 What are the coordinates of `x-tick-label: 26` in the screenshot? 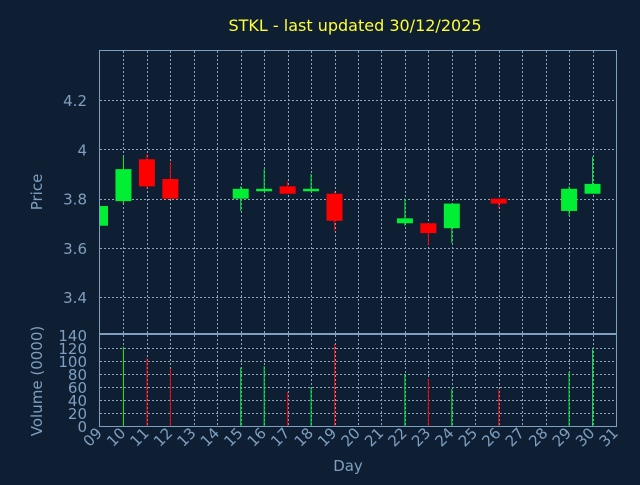 It's located at (491, 437).